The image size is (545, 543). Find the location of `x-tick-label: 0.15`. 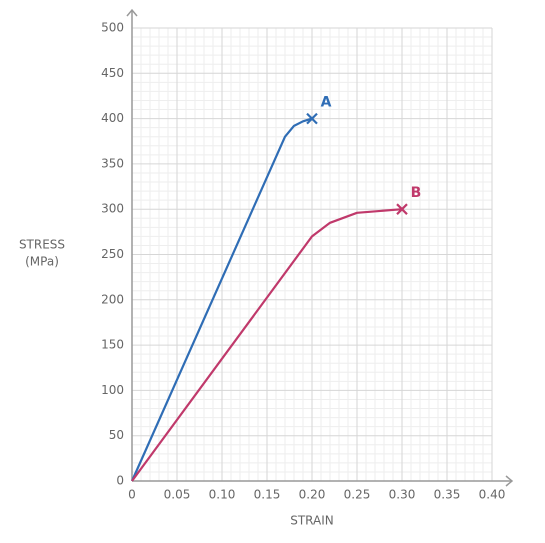

x-tick-label: 0.15 is located at coordinates (267, 495).